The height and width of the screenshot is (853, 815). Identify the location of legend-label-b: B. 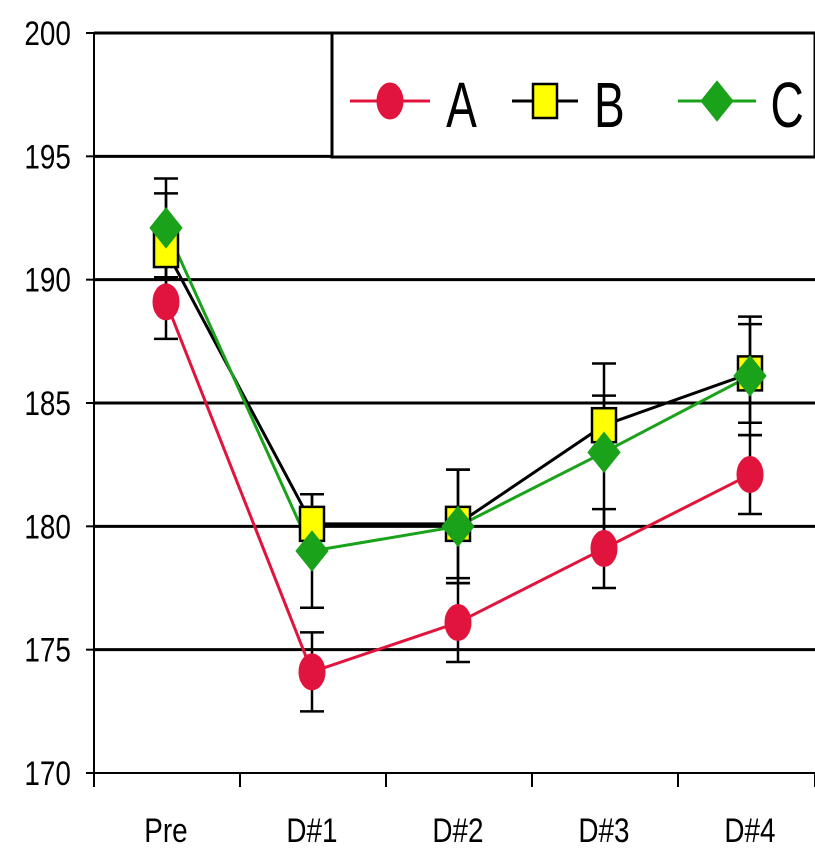
(609, 105).